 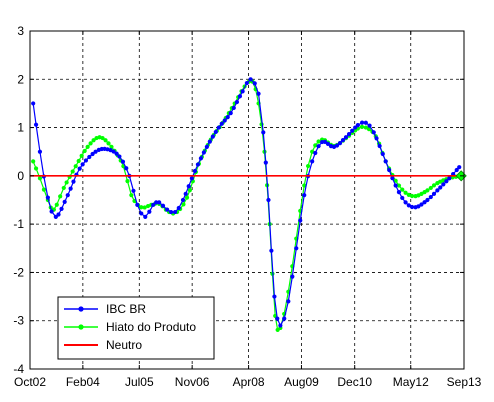 What do you see at coordinates (18, 224) in the screenshot?
I see `y-tick-label: -1` at bounding box center [18, 224].